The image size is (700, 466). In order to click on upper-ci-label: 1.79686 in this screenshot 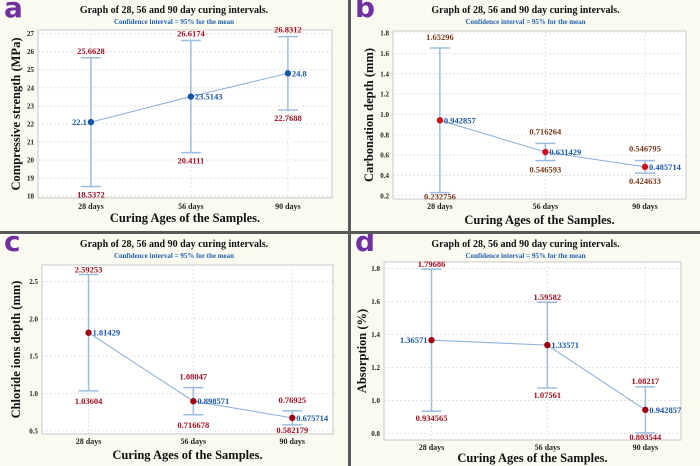, I will do `click(432, 264)`.